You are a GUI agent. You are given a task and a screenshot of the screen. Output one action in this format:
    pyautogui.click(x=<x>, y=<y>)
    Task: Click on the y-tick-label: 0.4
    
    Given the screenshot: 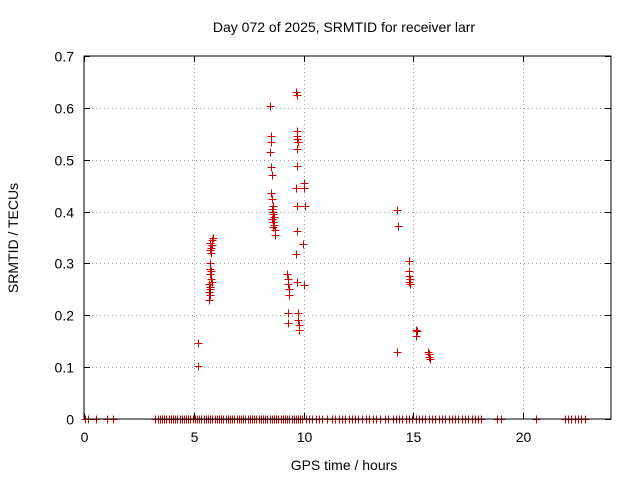 What is the action you would take?
    pyautogui.click(x=65, y=213)
    